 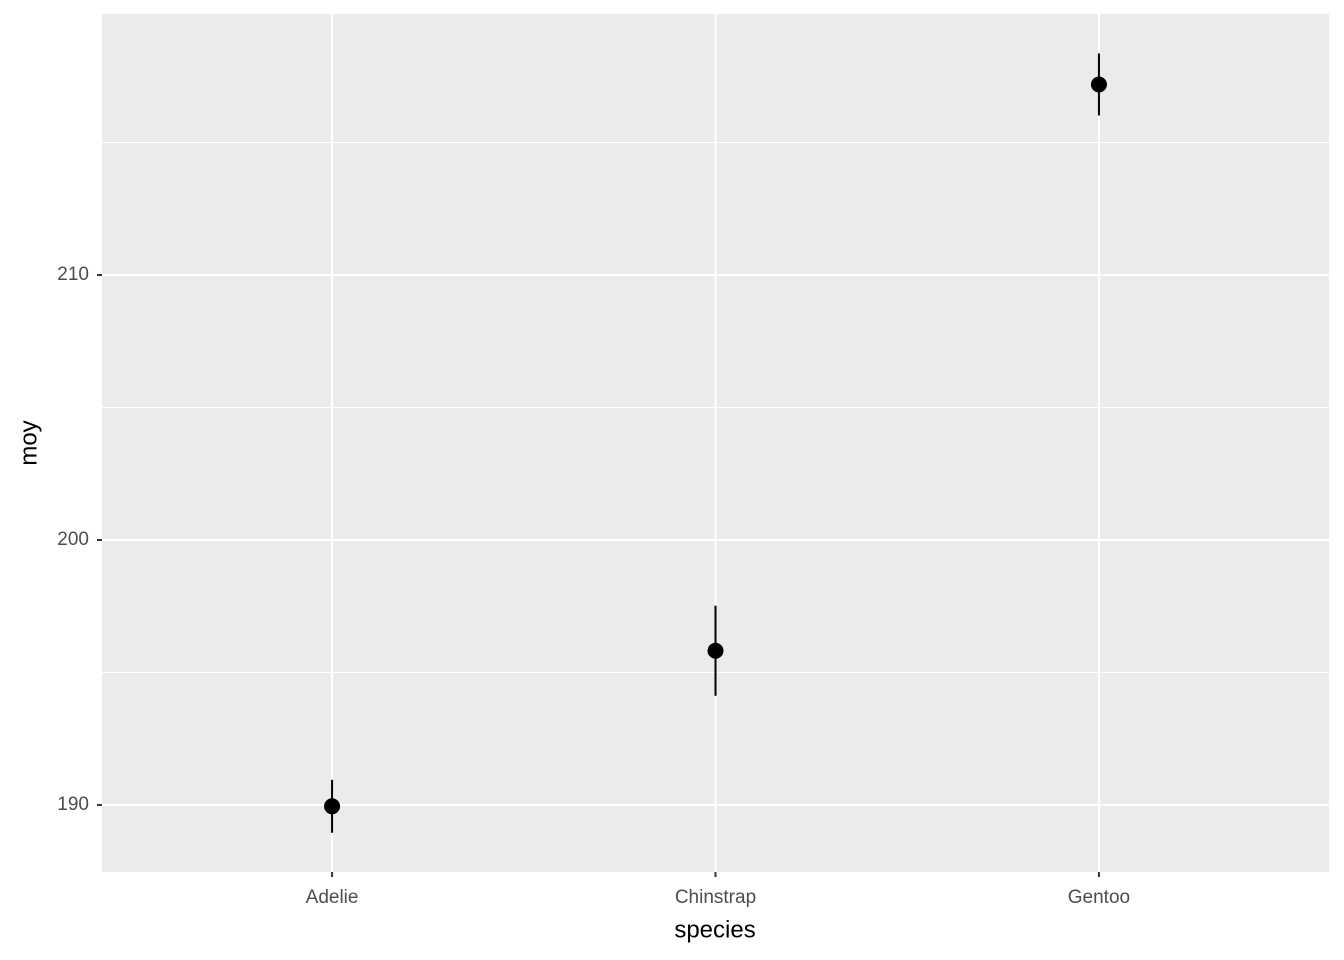 I want to click on y-tick-label: 190, so click(x=73, y=804).